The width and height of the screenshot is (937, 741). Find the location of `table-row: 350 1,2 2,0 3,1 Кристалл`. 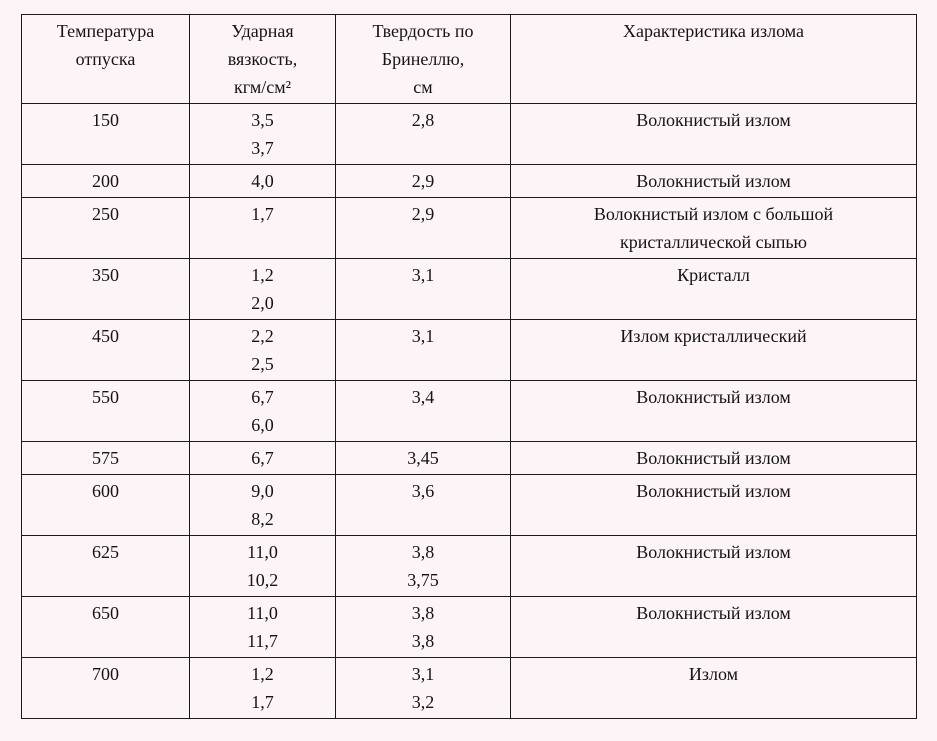

table-row: 350 1,2 2,0 3,1 Кристалл is located at coordinates (469, 289).